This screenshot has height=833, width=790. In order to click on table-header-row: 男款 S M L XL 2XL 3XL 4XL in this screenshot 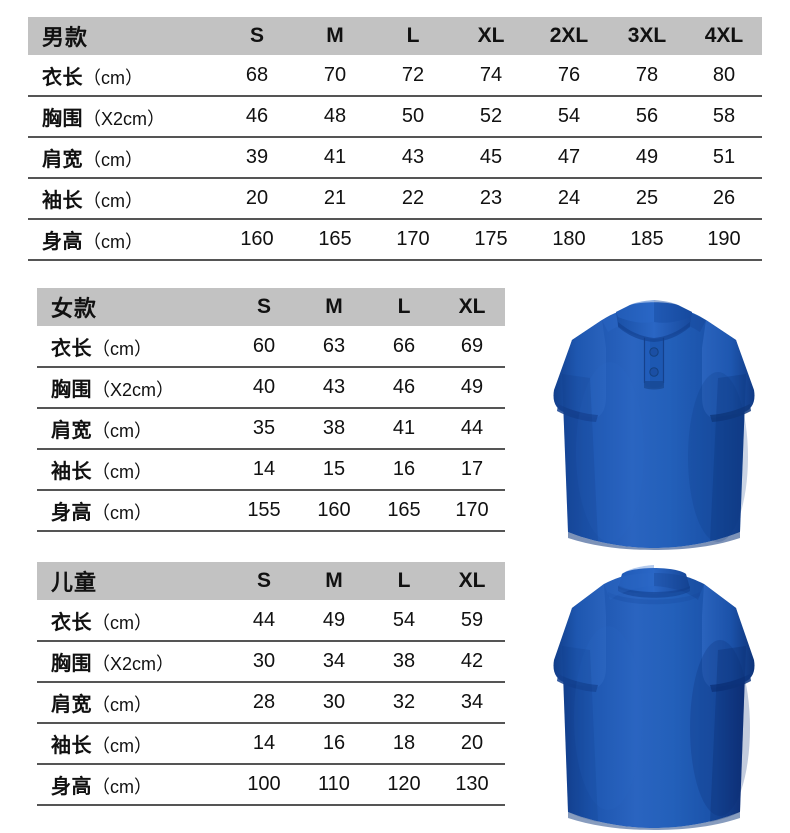, I will do `click(395, 36)`.